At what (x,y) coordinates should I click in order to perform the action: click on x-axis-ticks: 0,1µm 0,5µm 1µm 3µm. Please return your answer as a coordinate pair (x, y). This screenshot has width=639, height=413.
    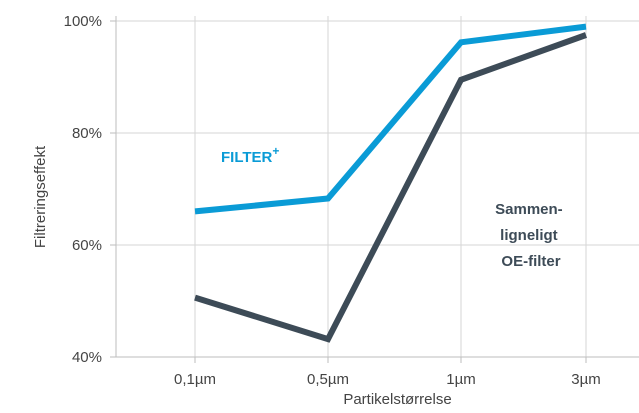
    Looking at the image, I should click on (387, 372).